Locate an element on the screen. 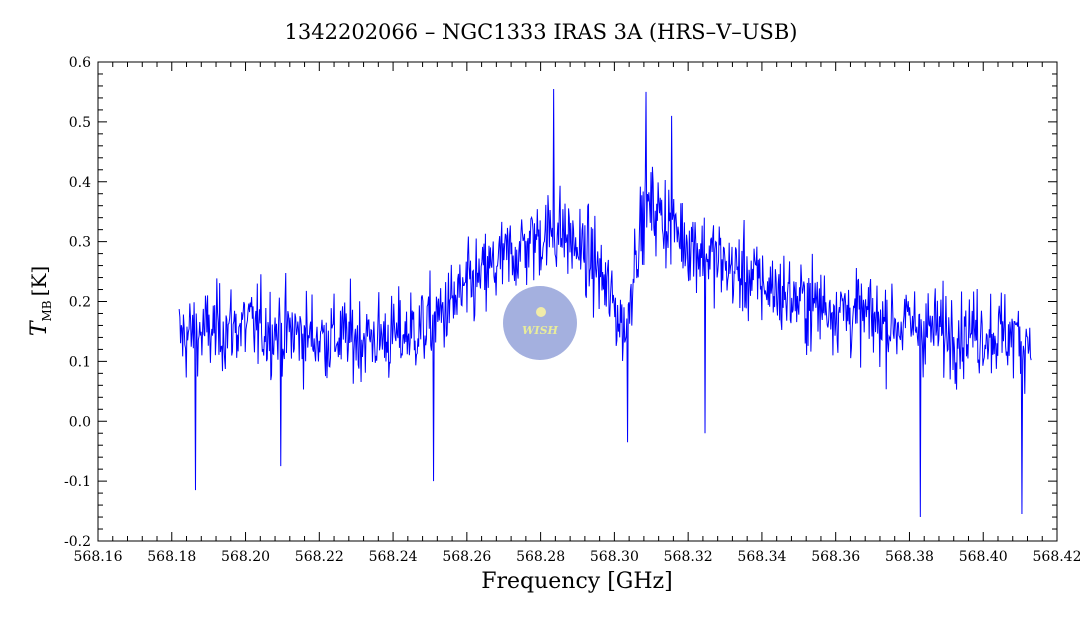  y-tick-label: -0.1 is located at coordinates (77, 482).